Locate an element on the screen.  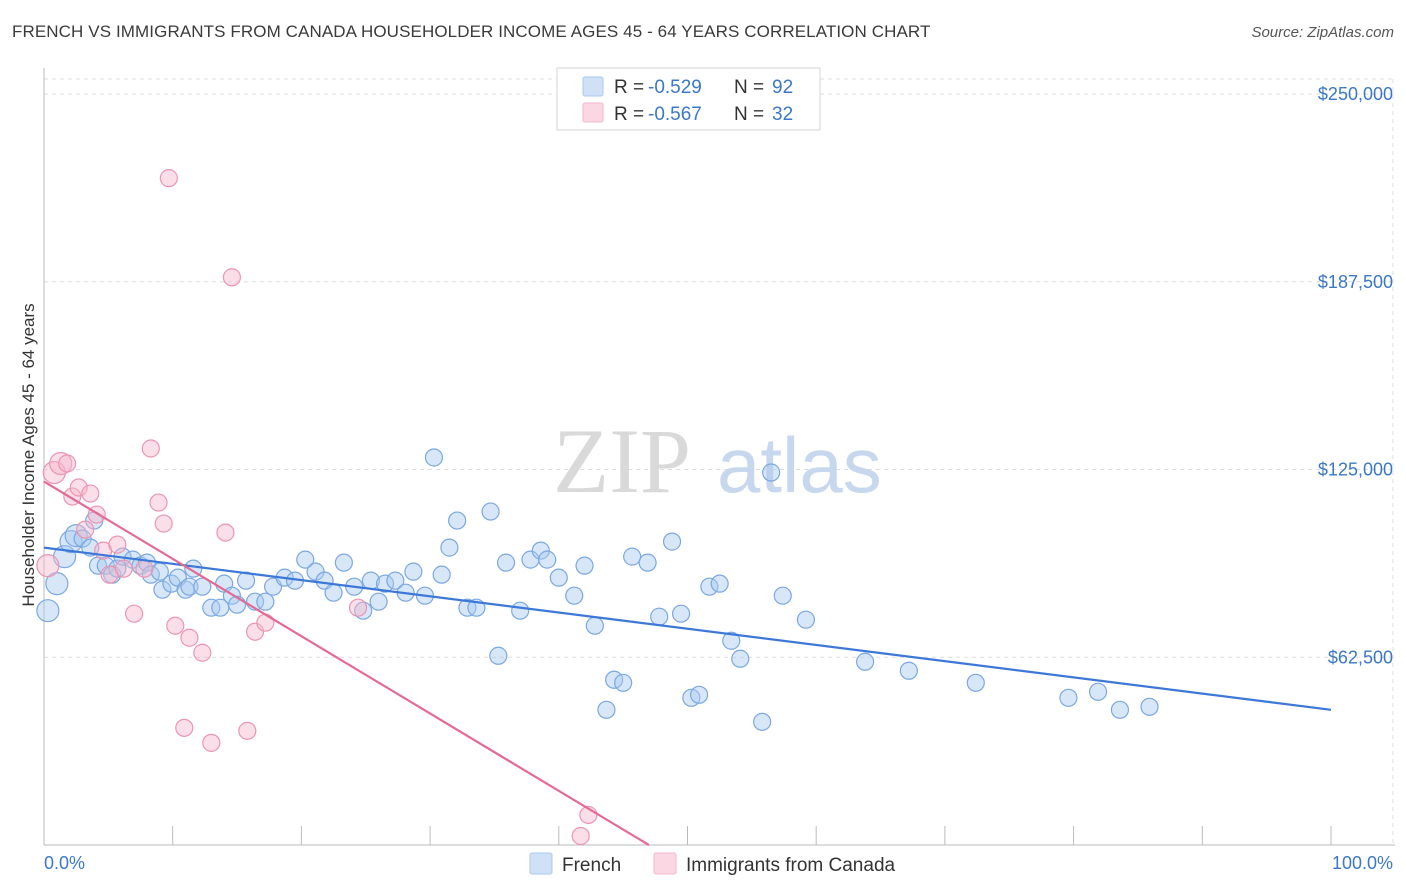
source-label: Source: ZipAtlas.com is located at coordinates (1322, 32).